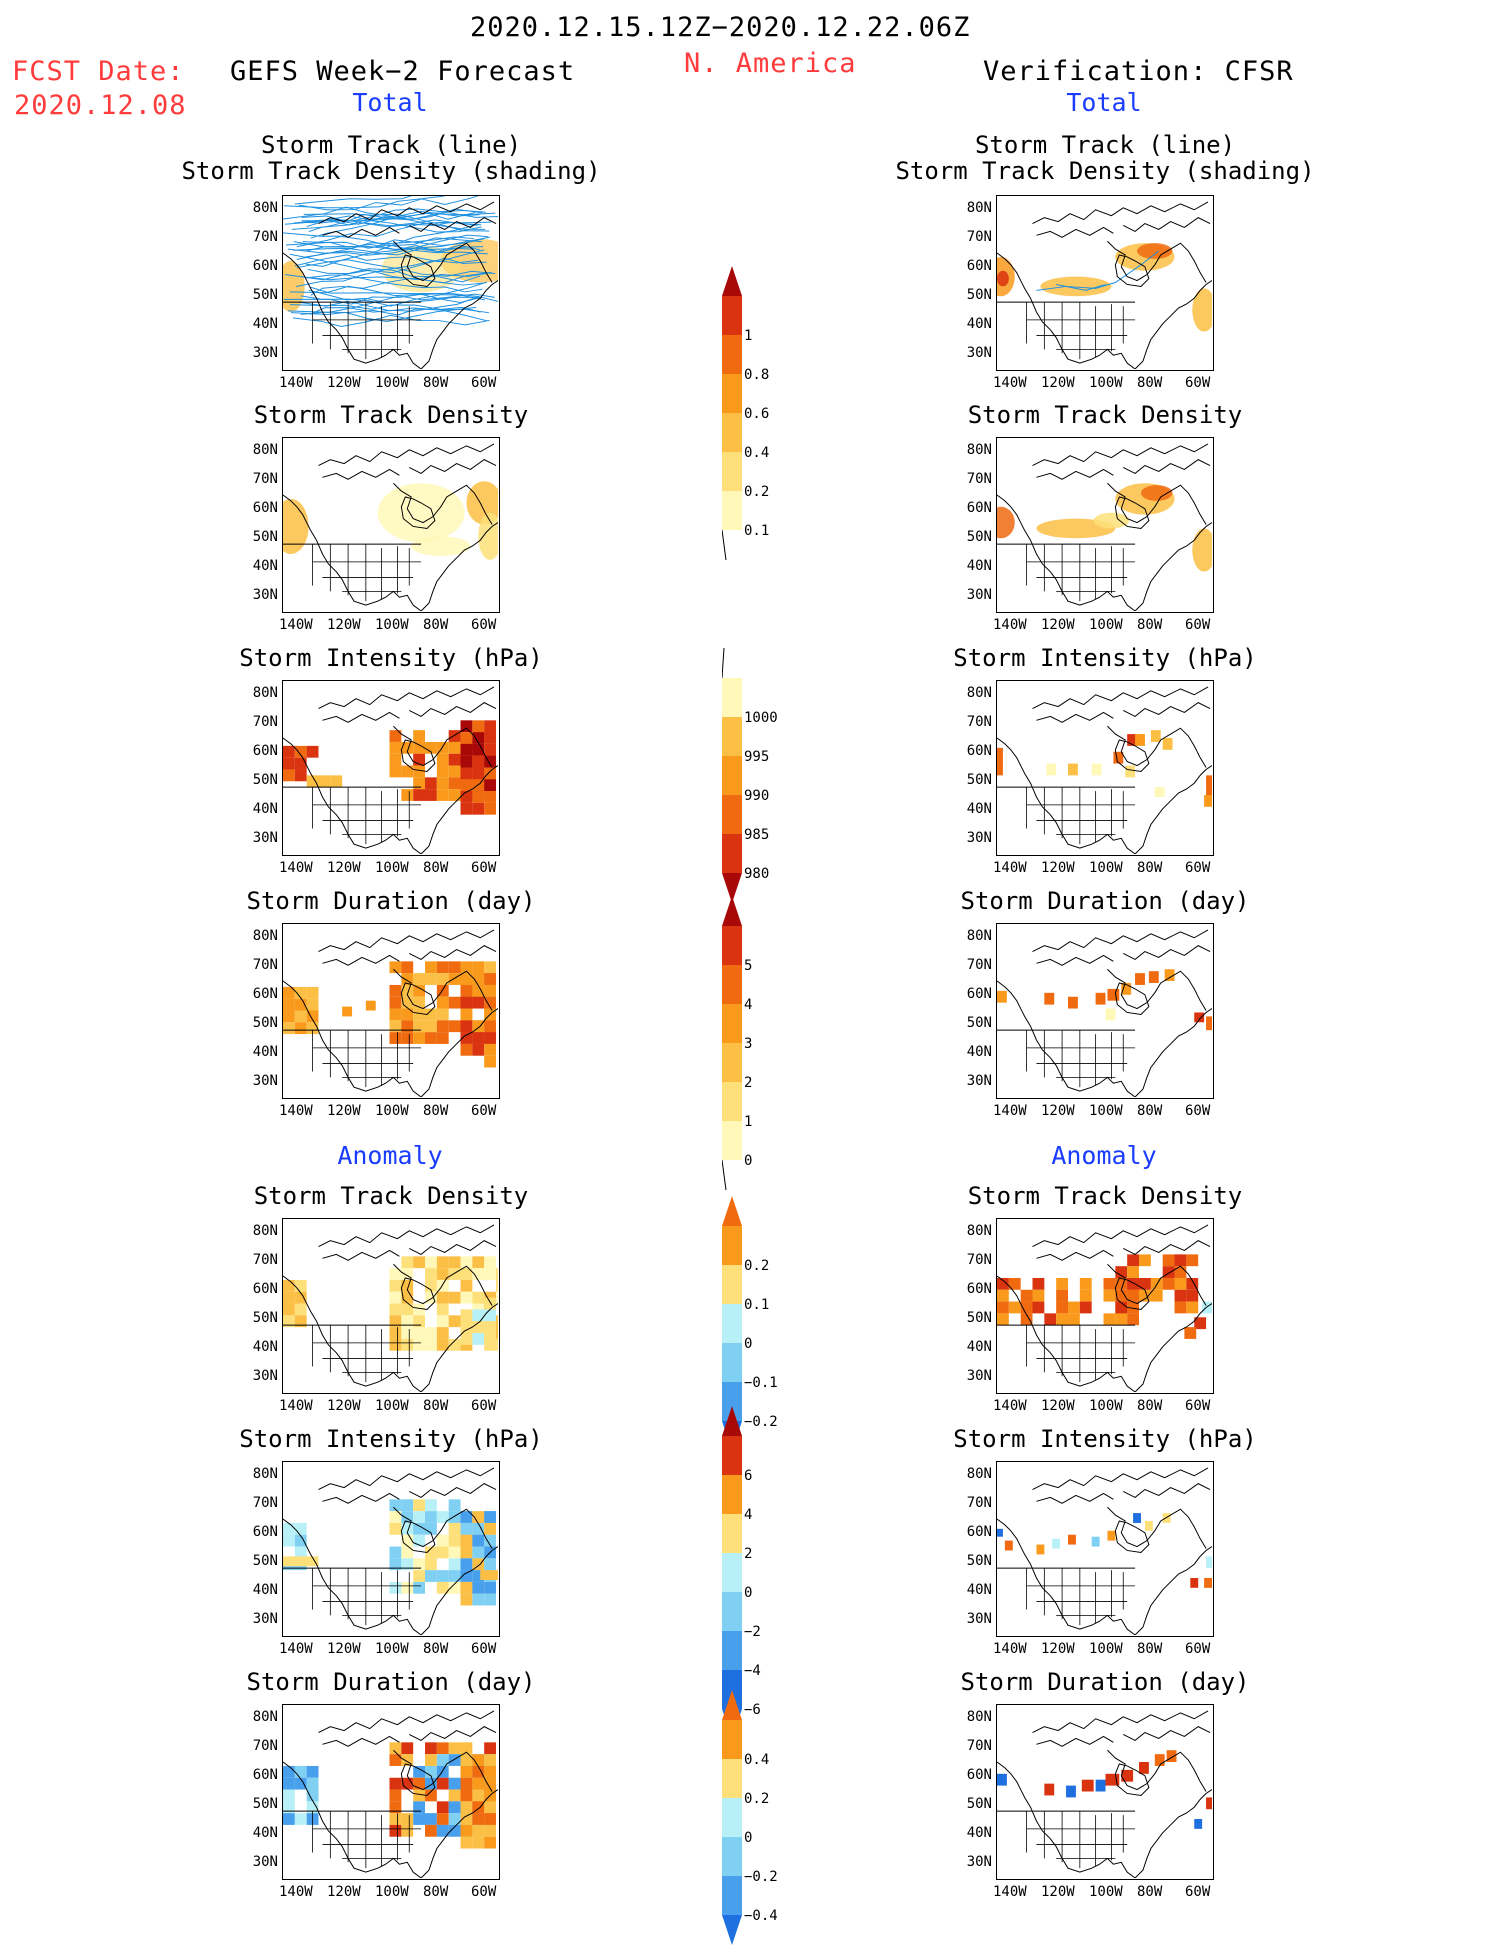 This screenshot has width=1487, height=1955. I want to click on verification-title: Verification: CFSR, so click(1138, 71).